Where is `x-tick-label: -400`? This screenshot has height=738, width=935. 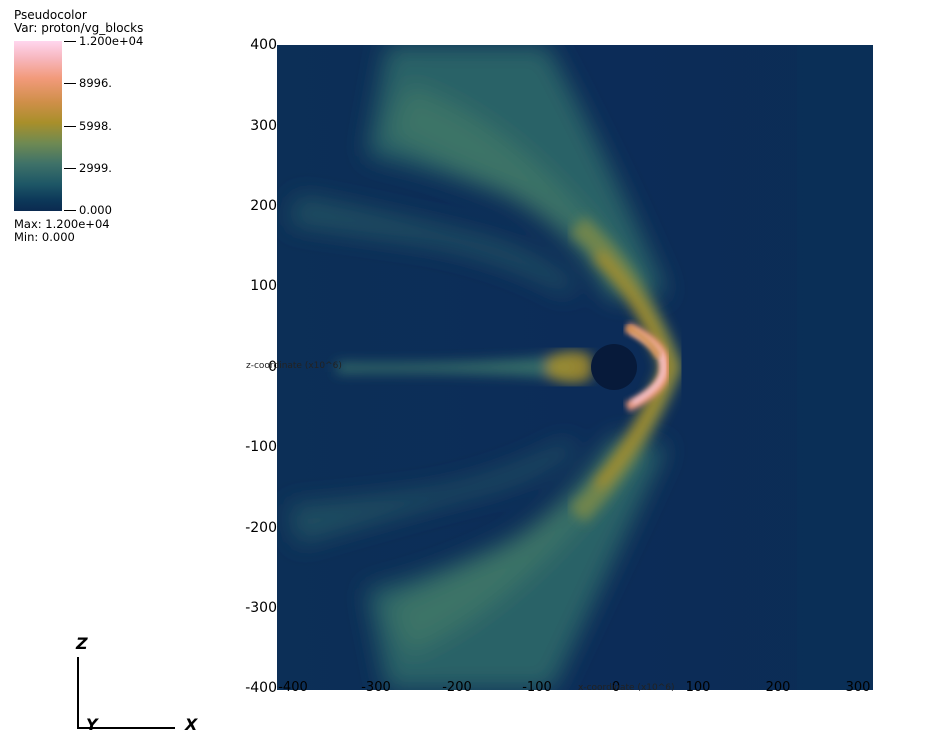
x-tick-label: -400 is located at coordinates (293, 687).